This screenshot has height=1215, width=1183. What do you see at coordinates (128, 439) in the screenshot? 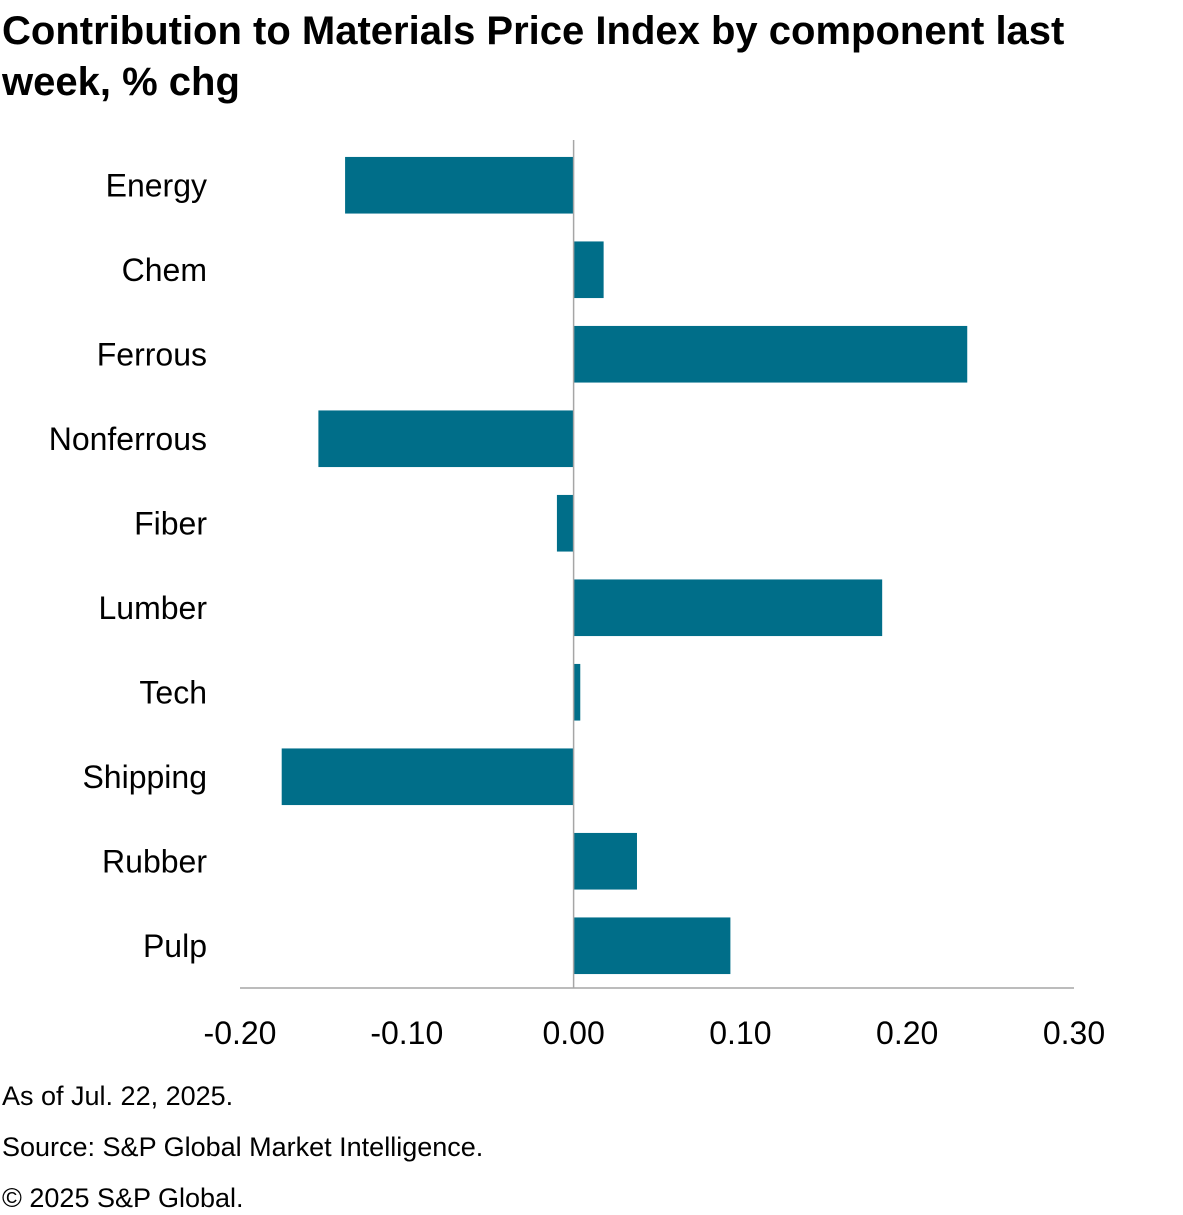
I see `category-label-nonferrous: Nonferrous` at bounding box center [128, 439].